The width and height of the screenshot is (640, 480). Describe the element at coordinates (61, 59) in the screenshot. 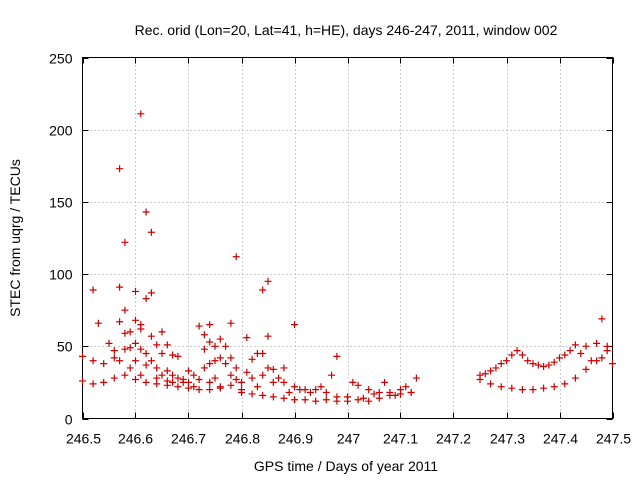

I see `y-tick-label: 250` at that location.